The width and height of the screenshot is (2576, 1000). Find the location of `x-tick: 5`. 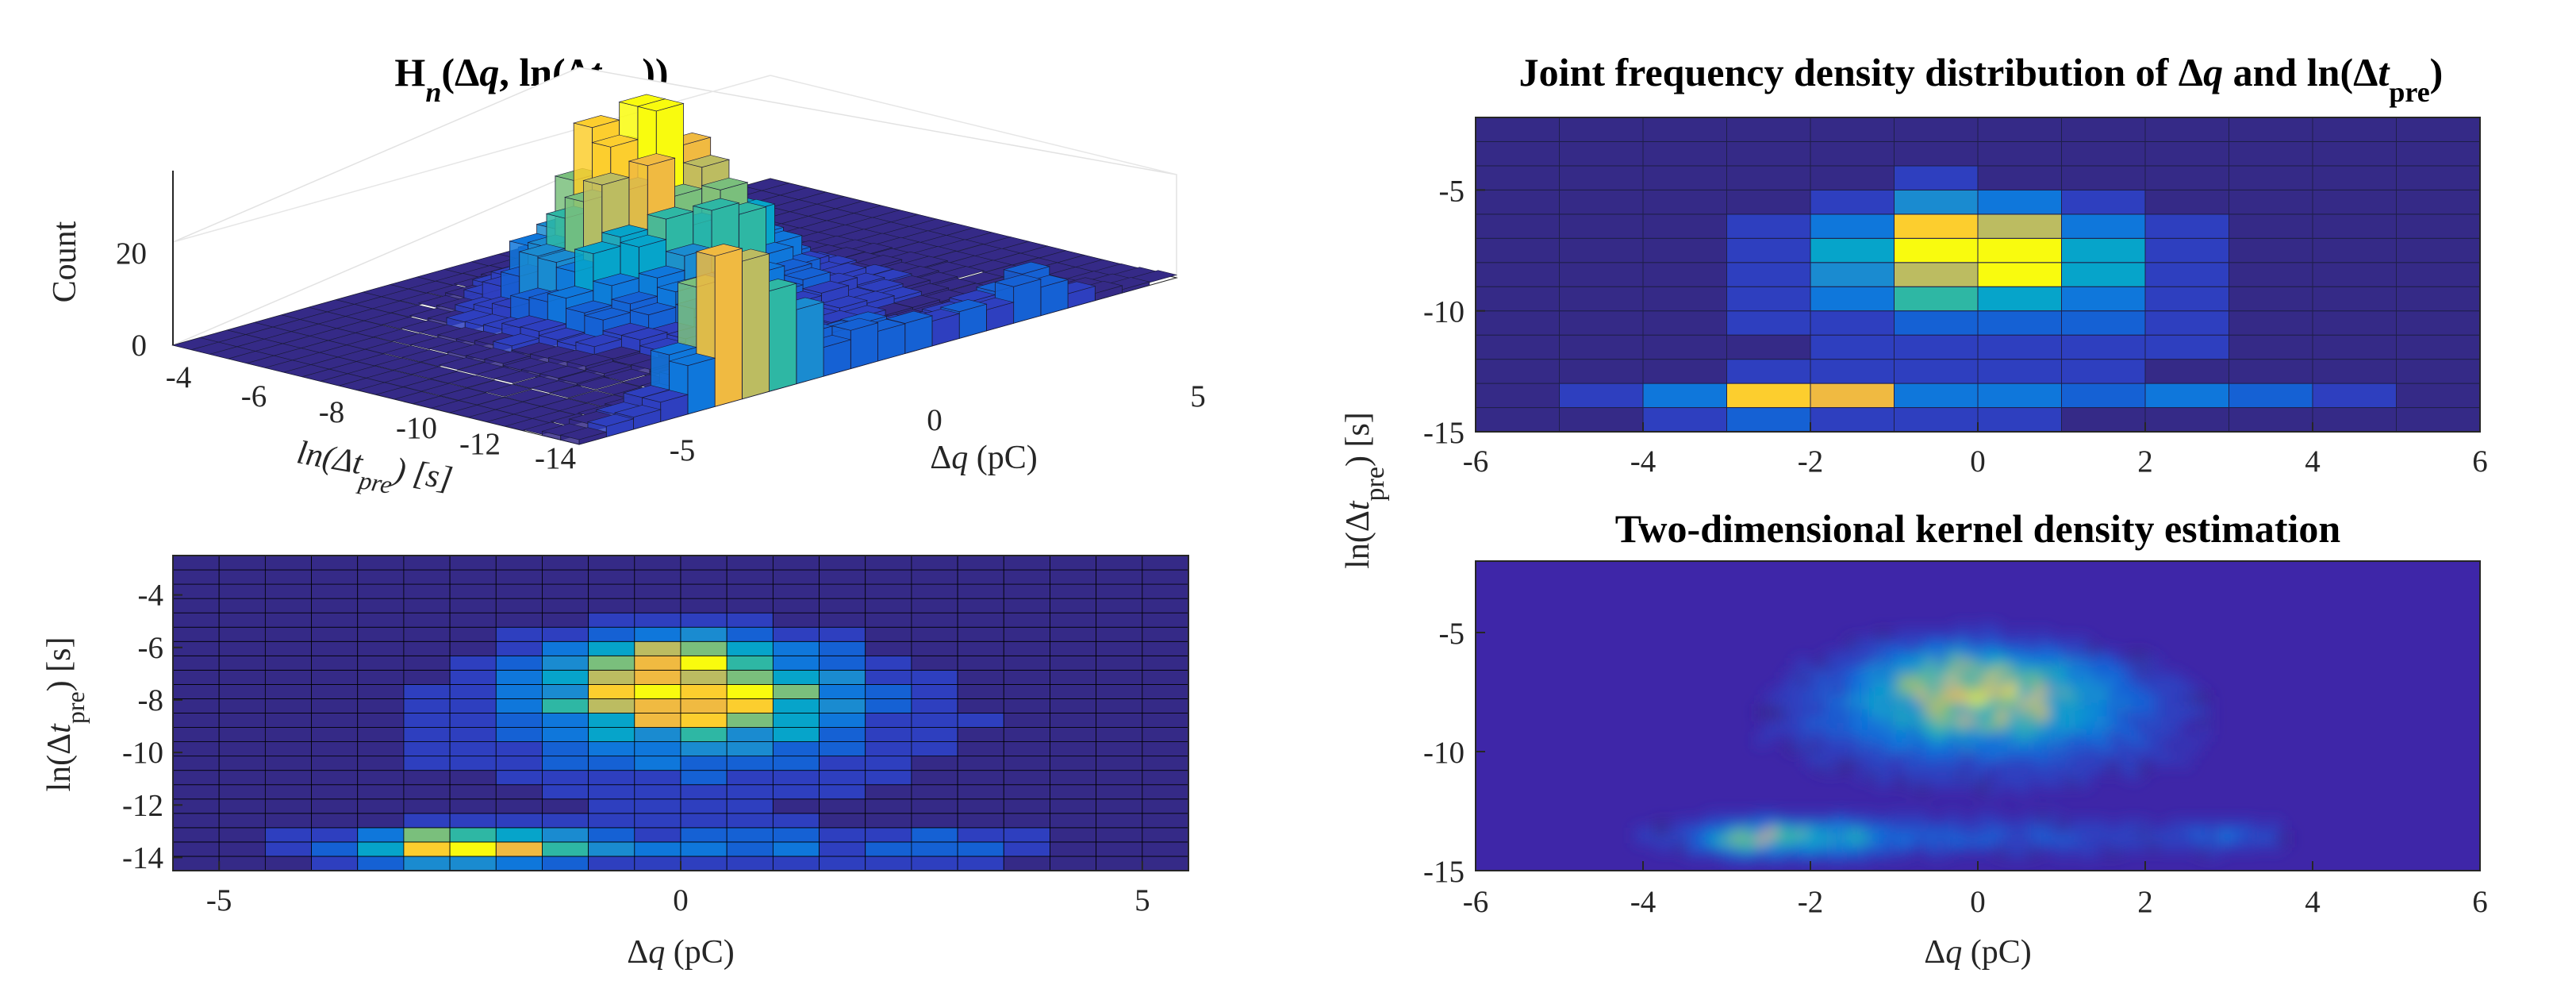

x-tick: 5 is located at coordinates (1198, 396).